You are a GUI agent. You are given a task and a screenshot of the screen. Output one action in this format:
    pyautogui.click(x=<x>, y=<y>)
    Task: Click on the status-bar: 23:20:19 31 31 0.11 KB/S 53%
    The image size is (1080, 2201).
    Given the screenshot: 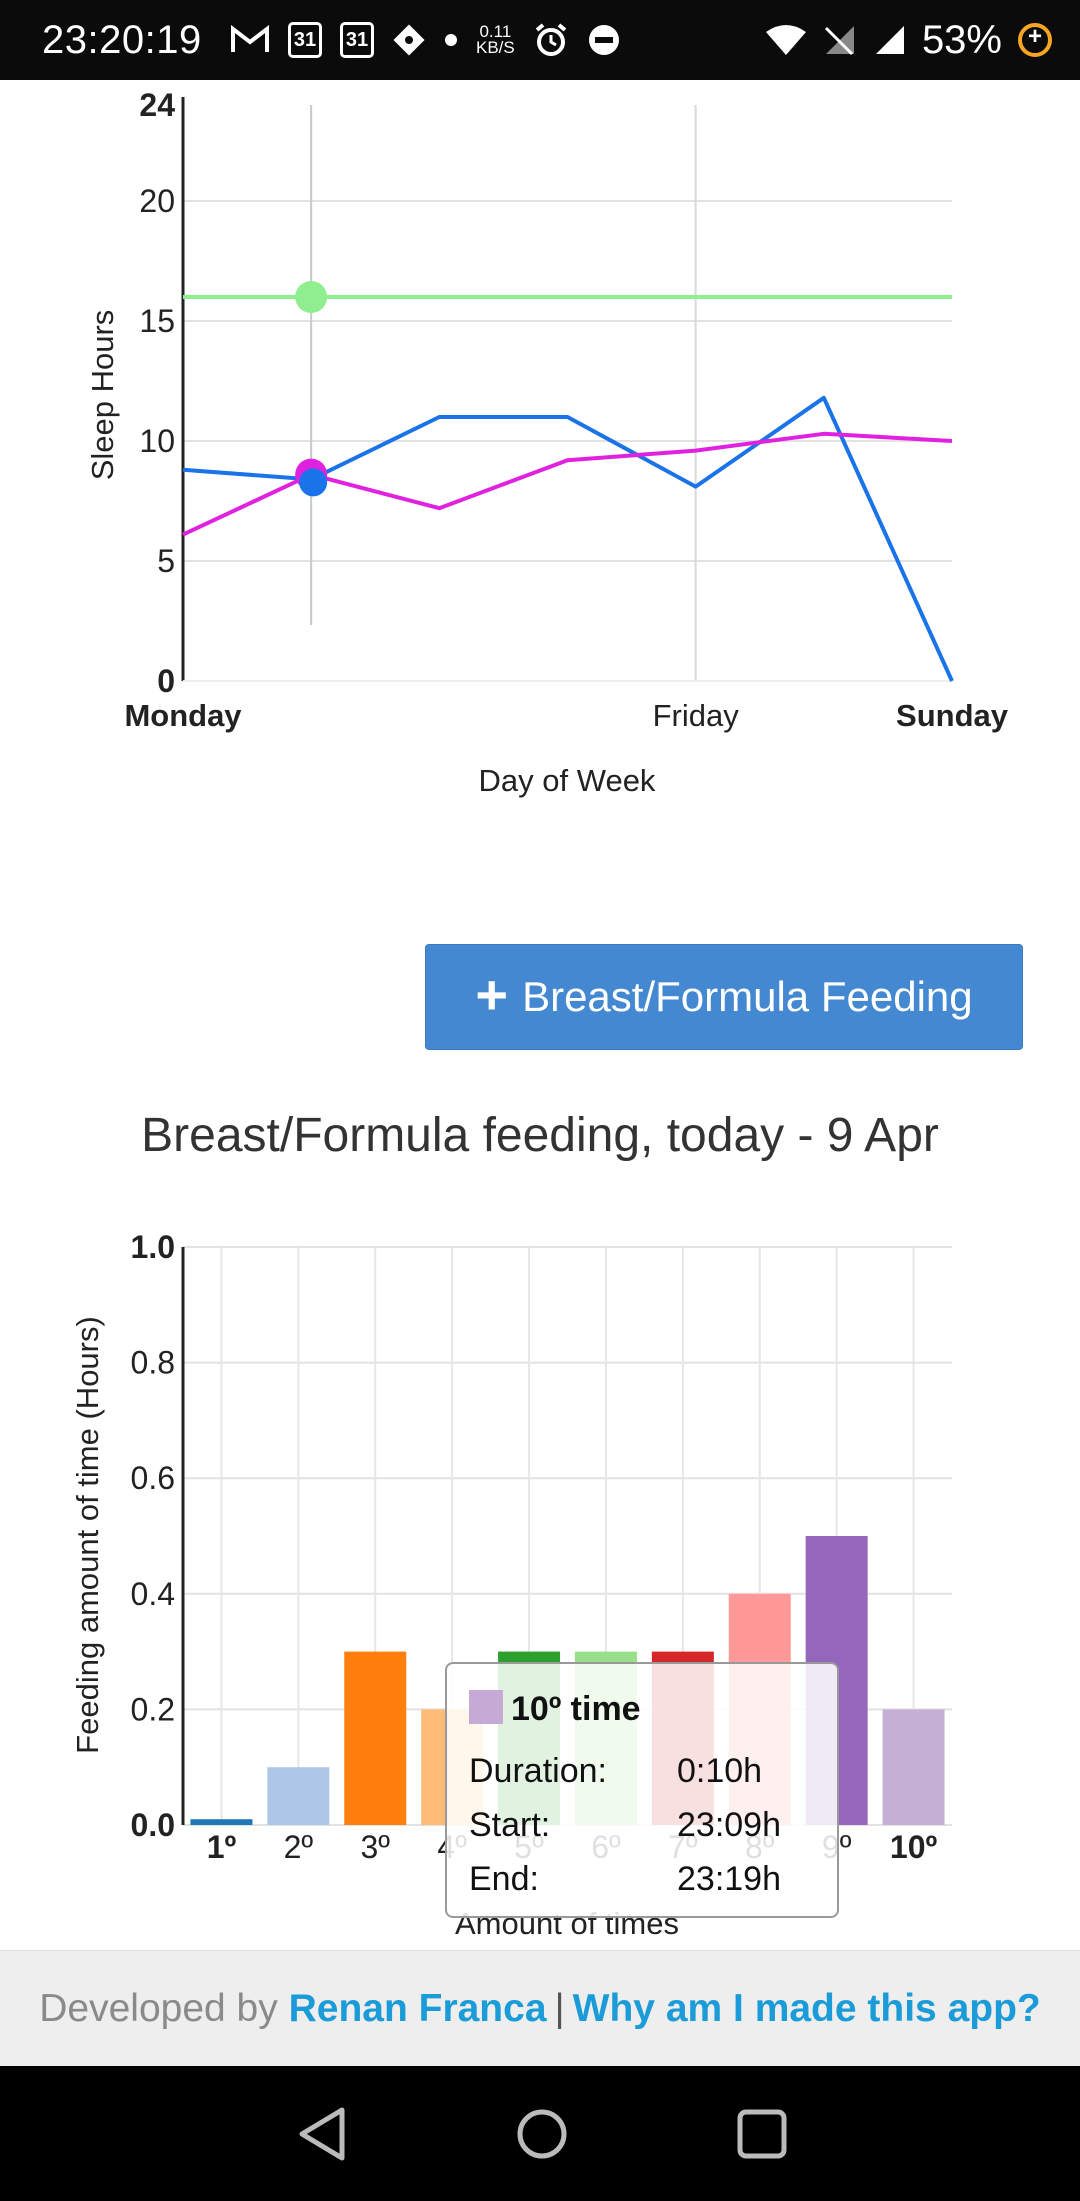 What is the action you would take?
    pyautogui.click(x=540, y=40)
    